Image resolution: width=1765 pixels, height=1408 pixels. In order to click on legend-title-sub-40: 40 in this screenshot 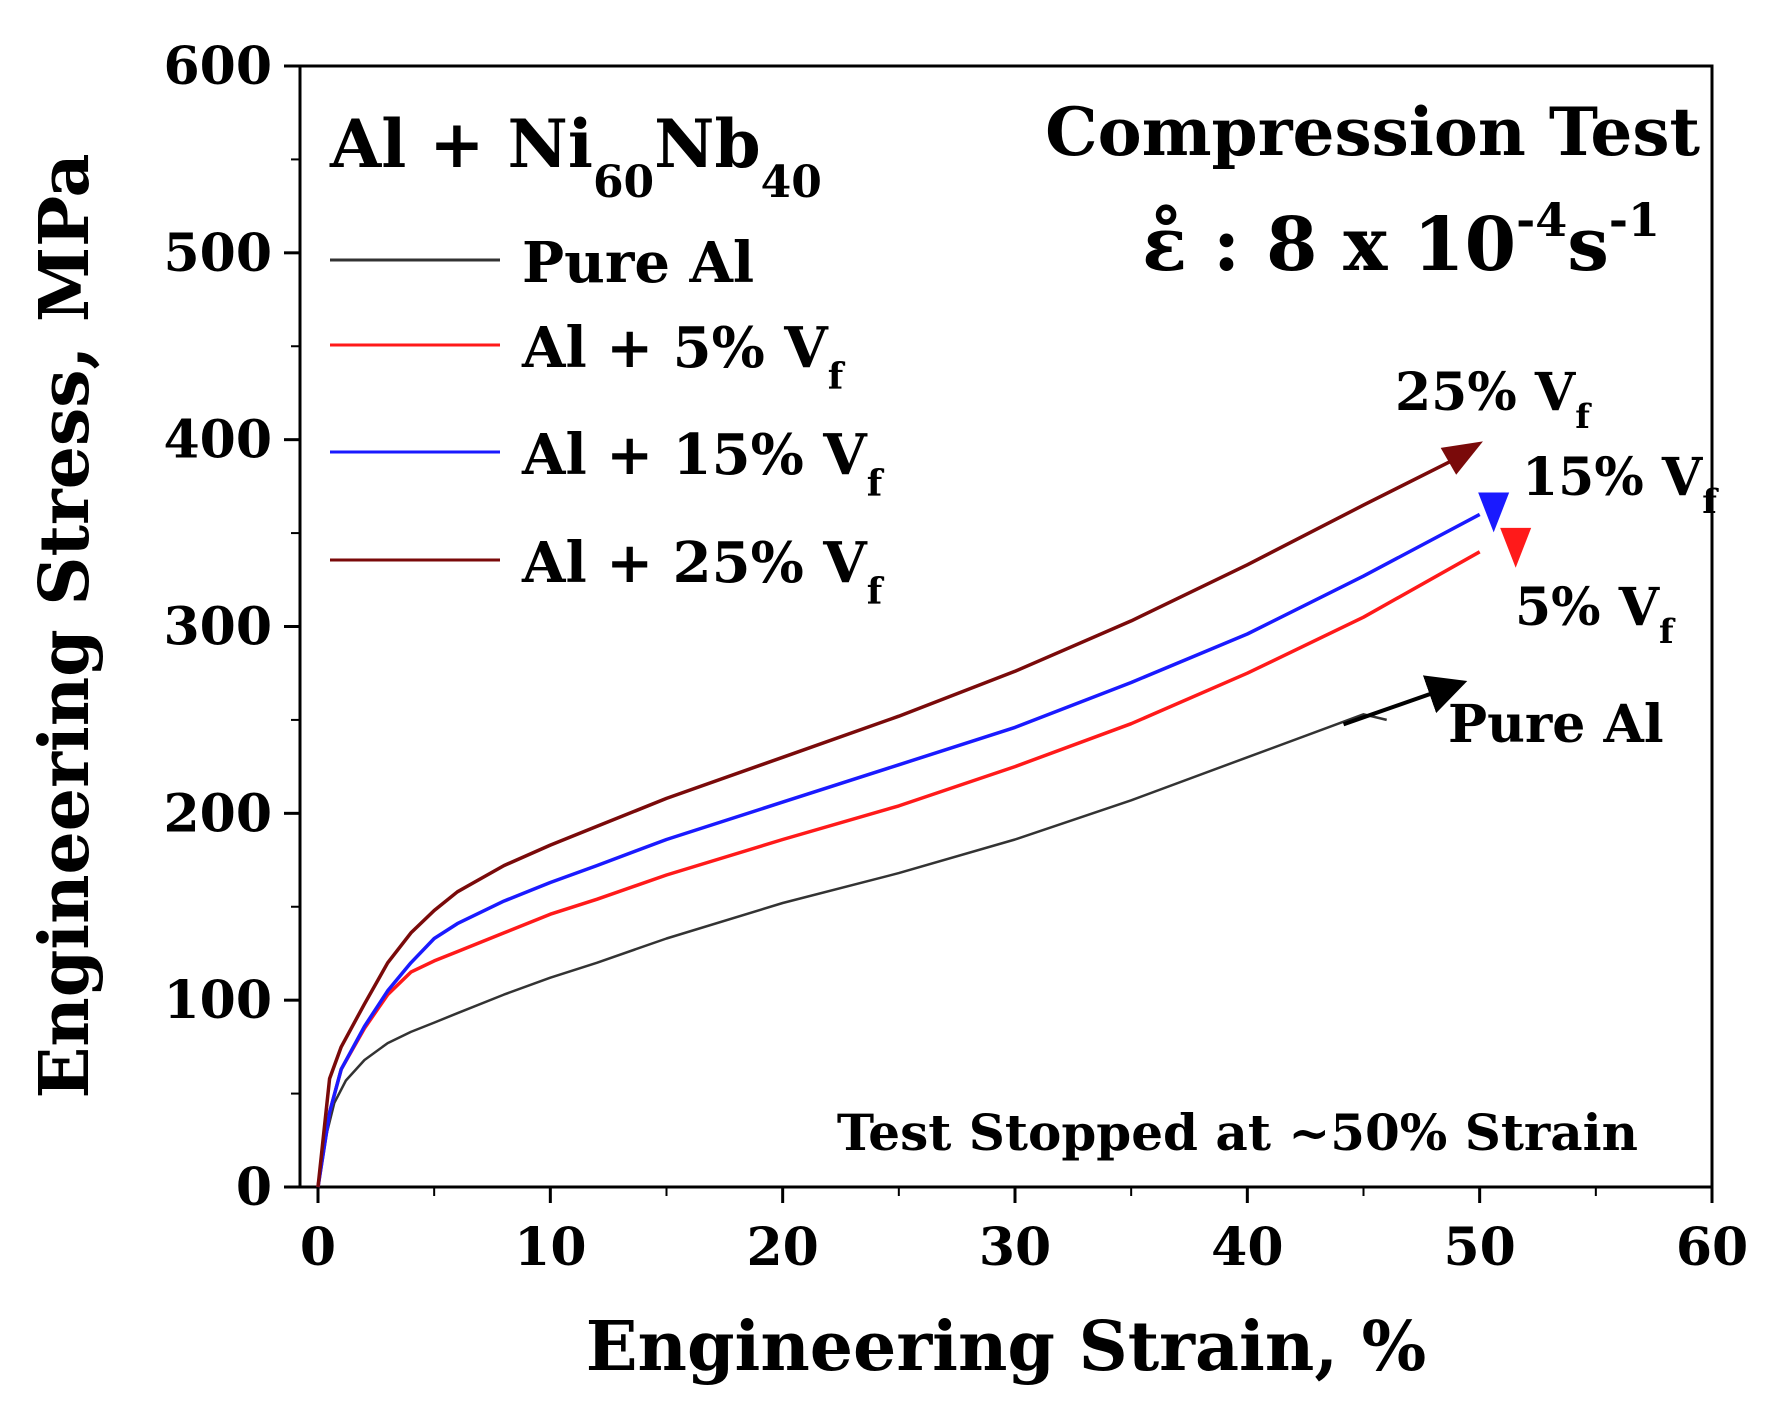, I will do `click(791, 182)`.